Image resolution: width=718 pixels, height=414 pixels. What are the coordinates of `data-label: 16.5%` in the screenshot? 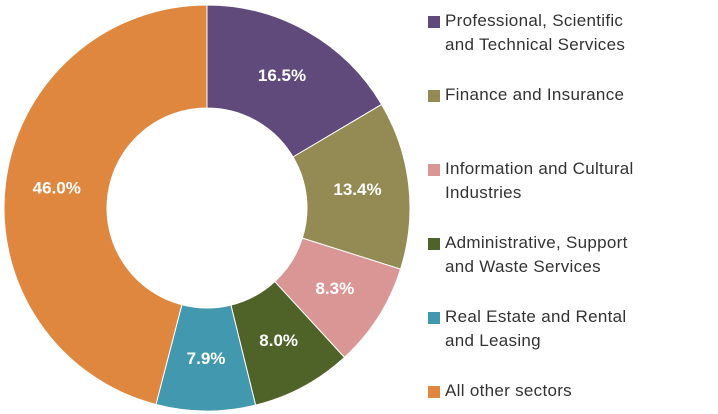 It's located at (282, 75).